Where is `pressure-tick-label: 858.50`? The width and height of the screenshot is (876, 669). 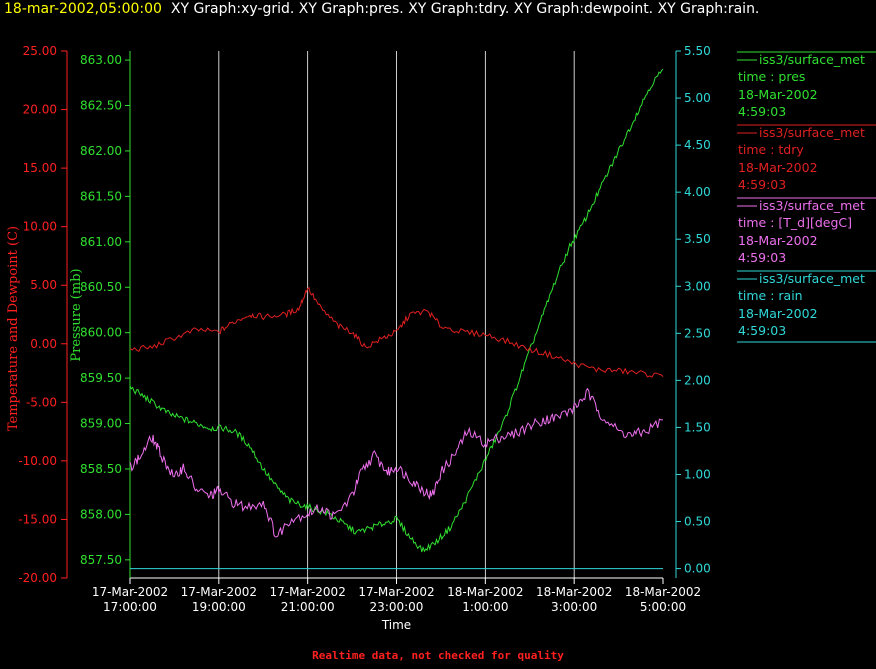
pressure-tick-label: 858.50 is located at coordinates (101, 469).